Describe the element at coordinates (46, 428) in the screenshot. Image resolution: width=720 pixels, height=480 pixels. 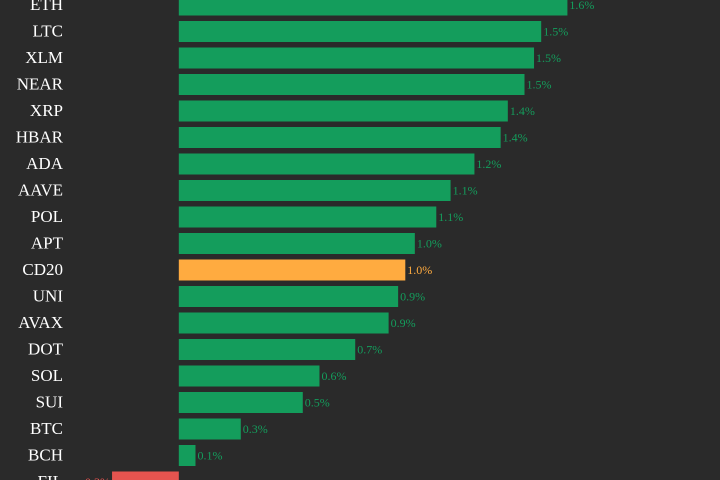
I see `category-label: BTC` at that location.